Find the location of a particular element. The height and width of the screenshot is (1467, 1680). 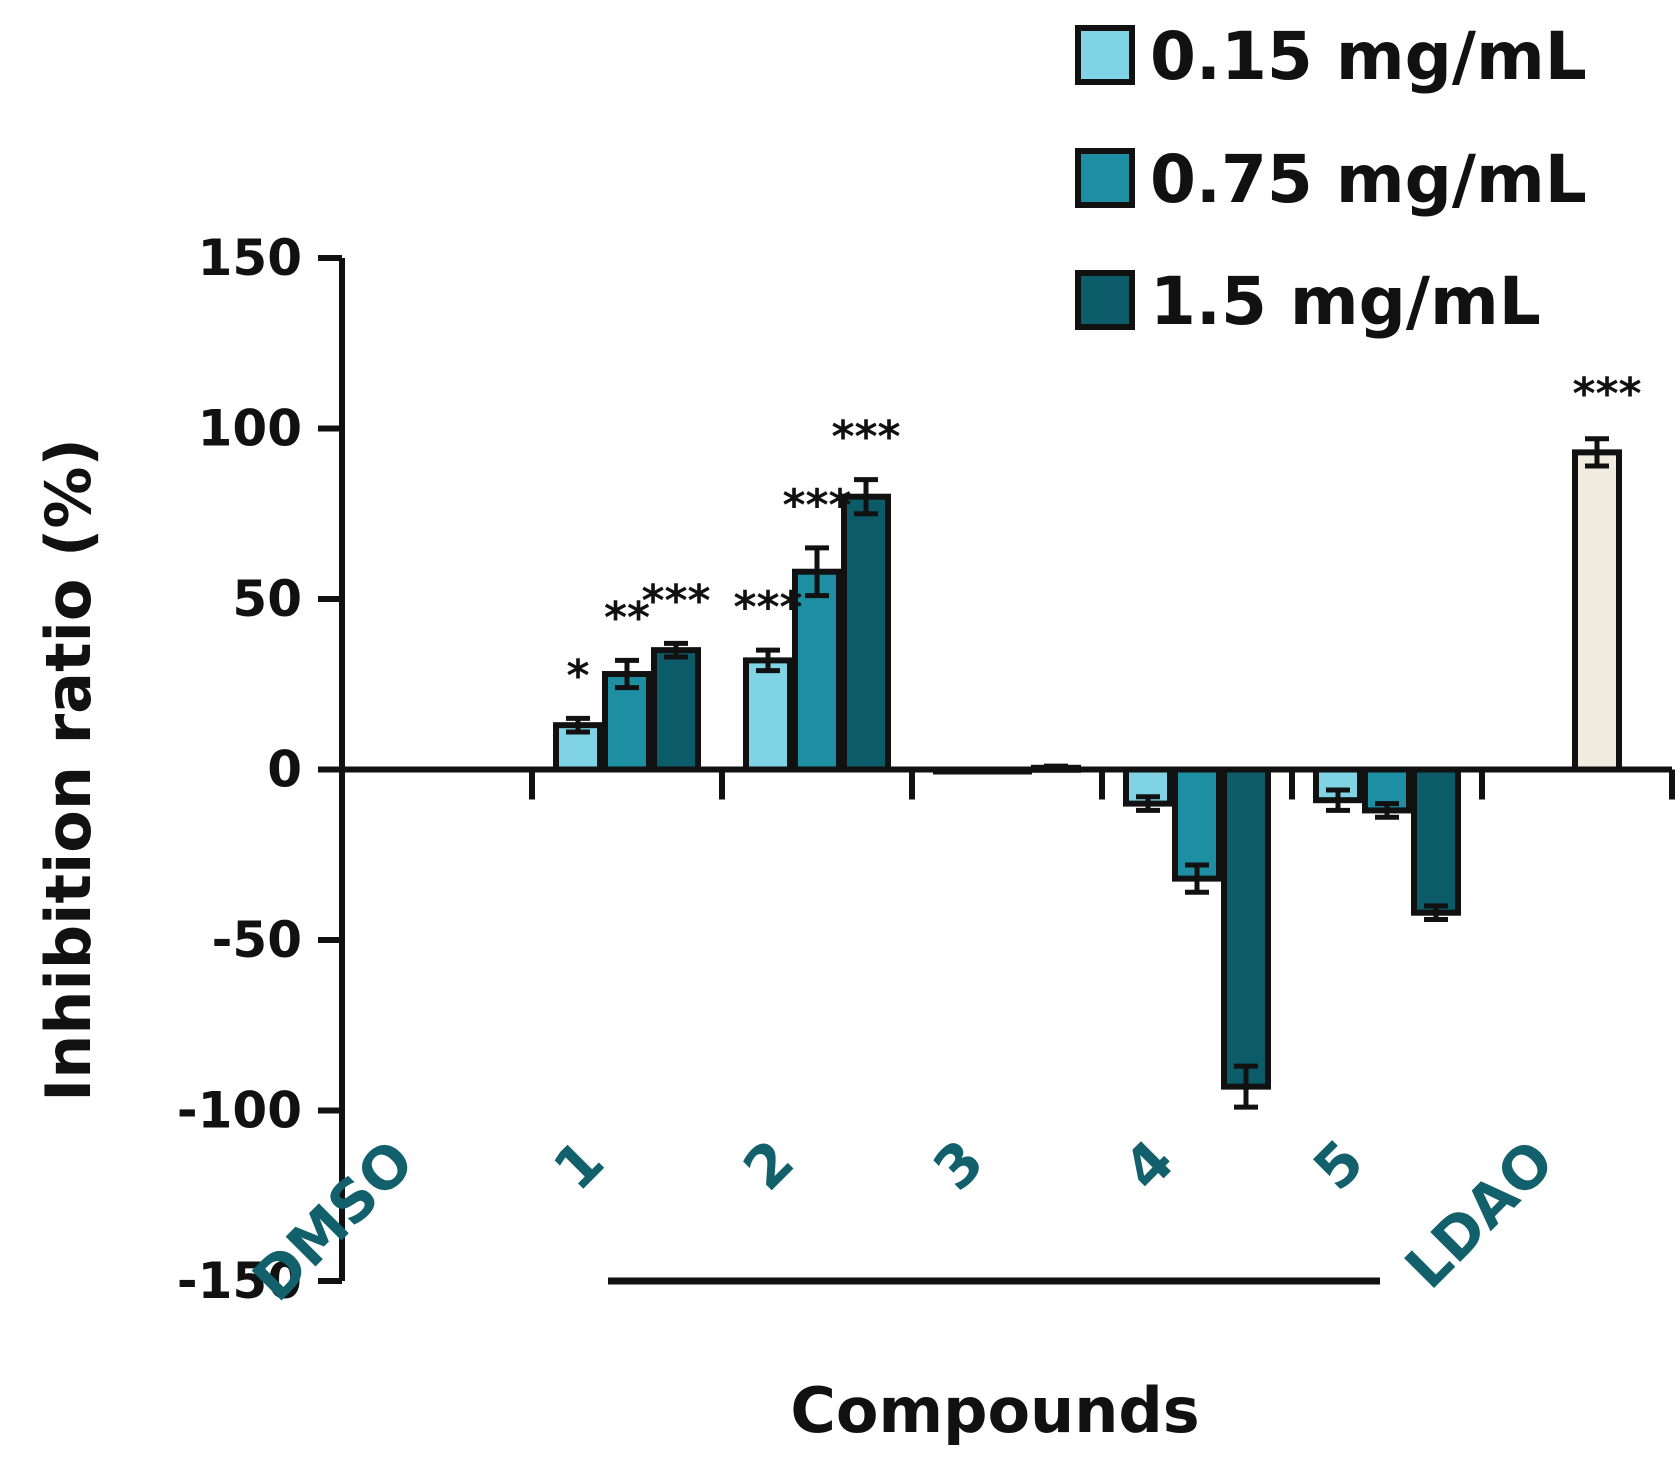

y-tick-label: -150 is located at coordinates (239, 1281).